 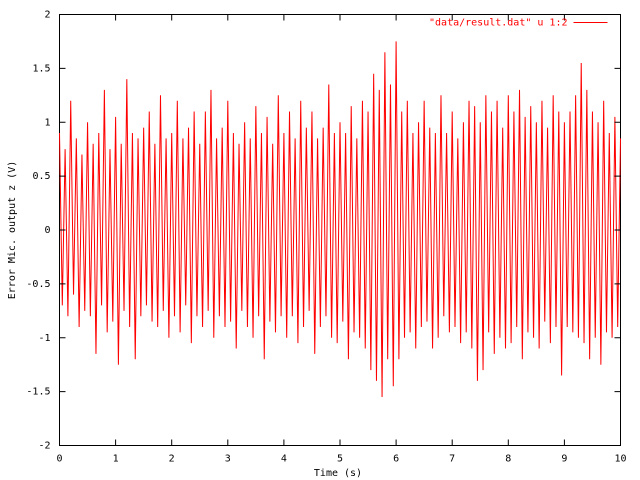 What do you see at coordinates (116, 459) in the screenshot?
I see `x-tick-label: 1` at bounding box center [116, 459].